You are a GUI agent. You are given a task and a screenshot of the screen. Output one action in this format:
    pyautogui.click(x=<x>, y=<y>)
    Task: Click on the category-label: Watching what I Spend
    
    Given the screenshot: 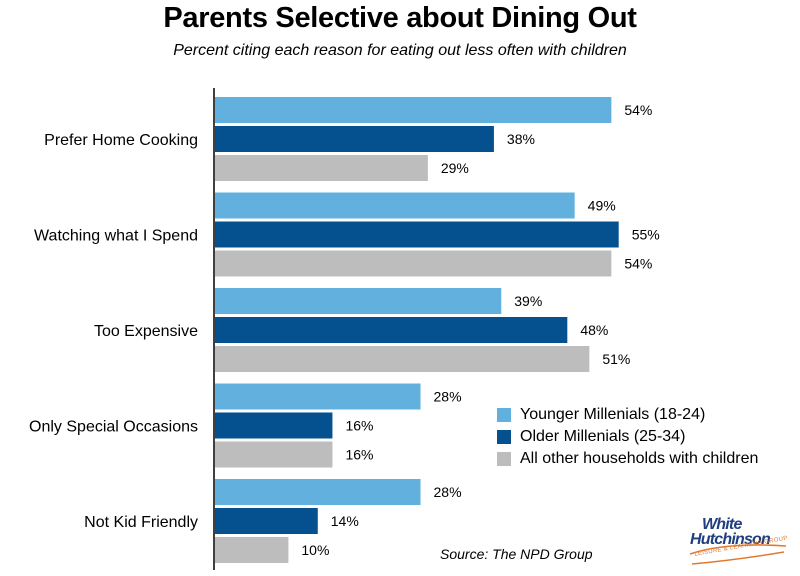 What is the action you would take?
    pyautogui.click(x=116, y=236)
    